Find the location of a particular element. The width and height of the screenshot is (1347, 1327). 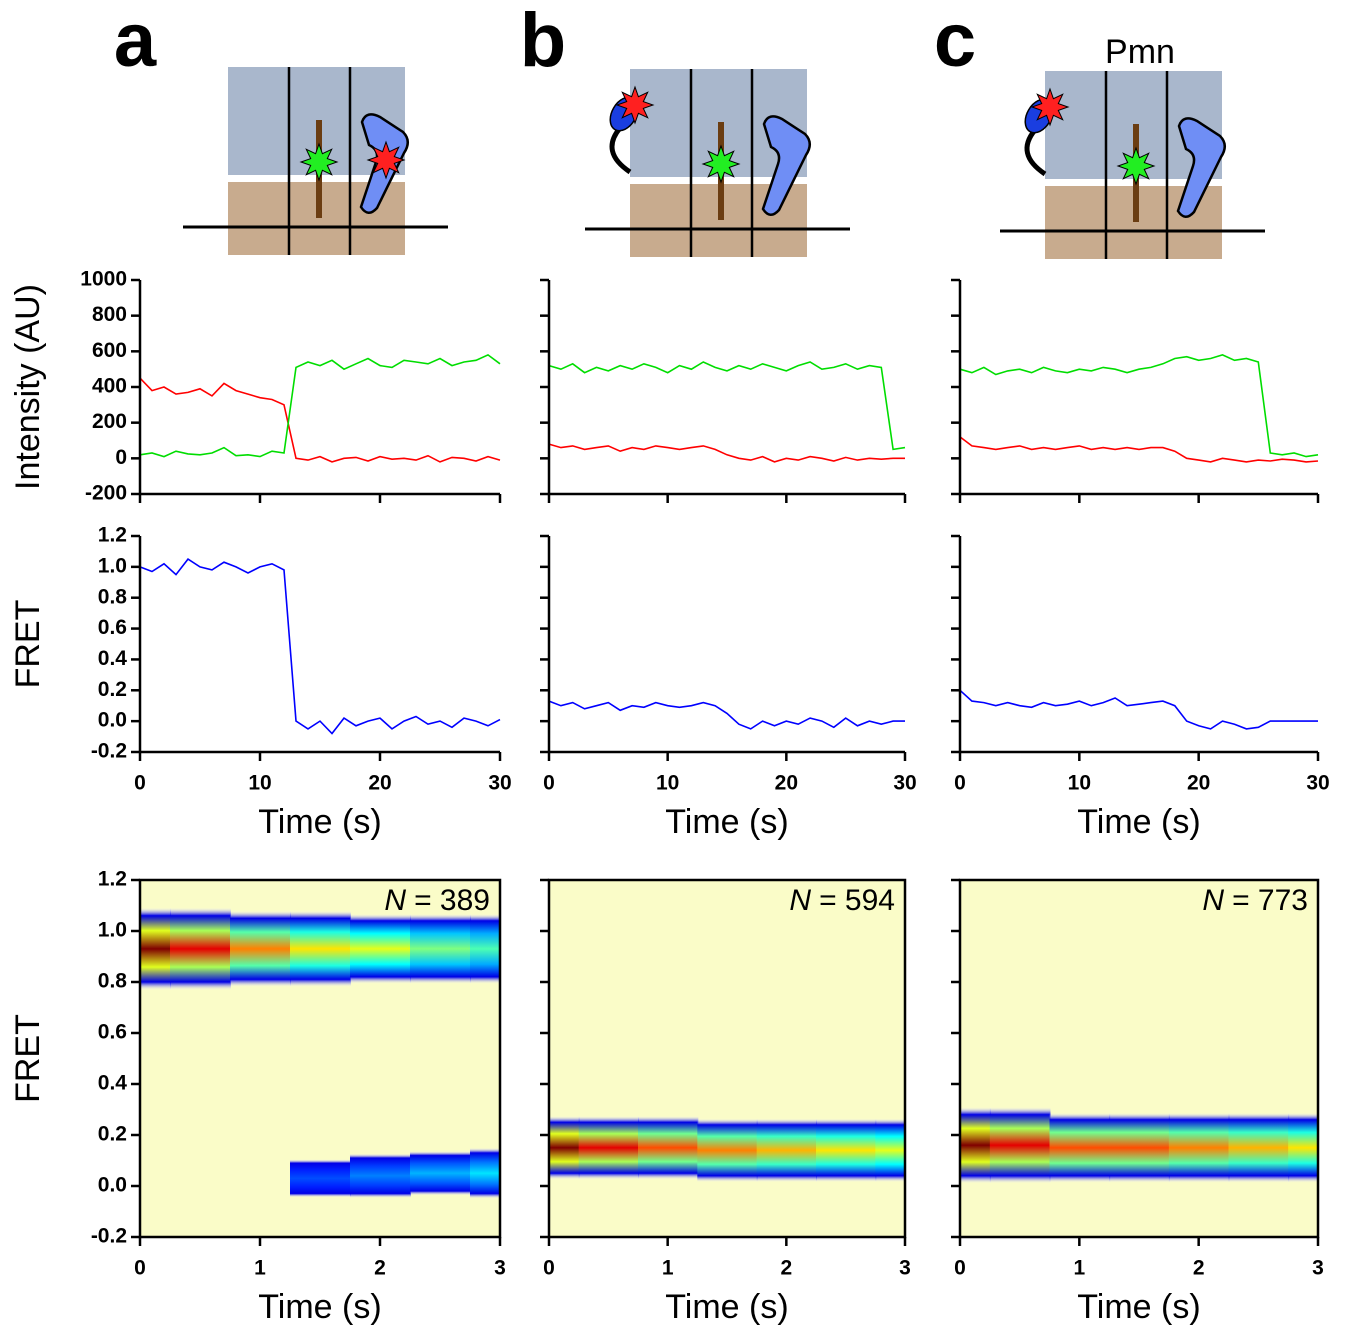

y-tick-label: 600 is located at coordinates (109, 350).